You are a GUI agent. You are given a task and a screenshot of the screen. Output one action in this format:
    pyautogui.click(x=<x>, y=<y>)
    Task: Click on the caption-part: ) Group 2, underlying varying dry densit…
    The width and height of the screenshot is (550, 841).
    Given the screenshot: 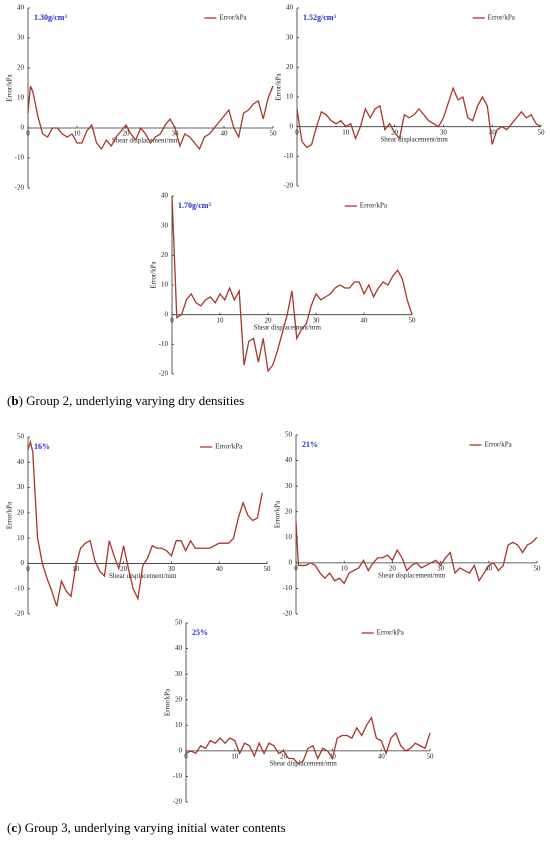 What is the action you would take?
    pyautogui.click(x=132, y=400)
    